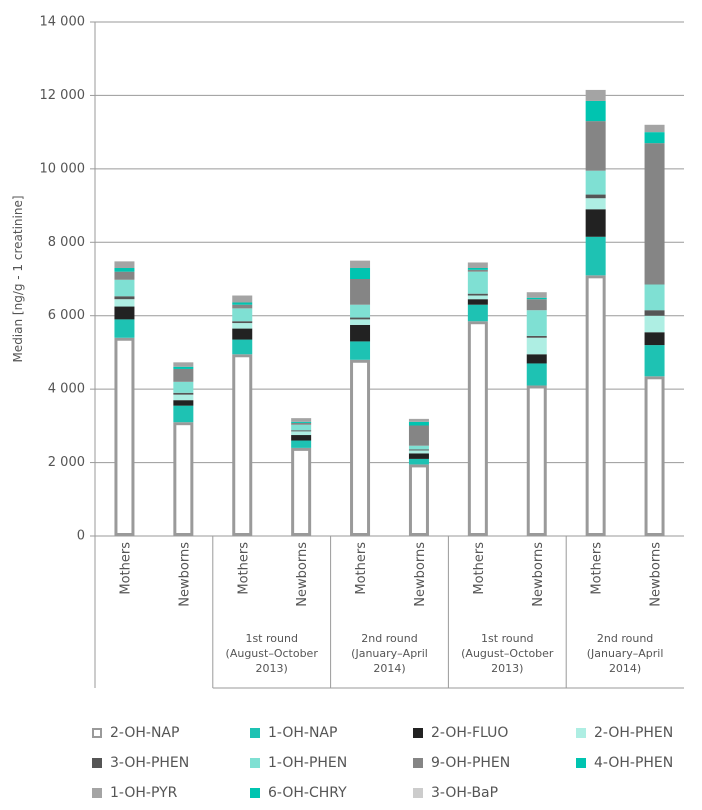 Image resolution: width=702 pixels, height=810 pixels. I want to click on legend-label: 3-OH-BaP, so click(465, 793).